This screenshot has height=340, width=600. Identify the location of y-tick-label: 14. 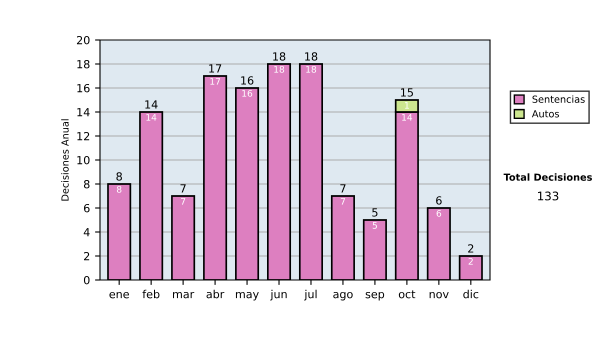
(83, 112).